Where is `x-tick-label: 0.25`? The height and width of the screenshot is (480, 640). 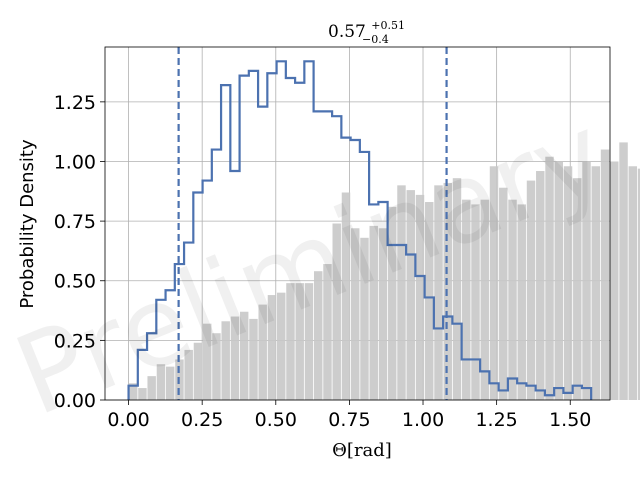 x-tick-label: 0.25 is located at coordinates (202, 420).